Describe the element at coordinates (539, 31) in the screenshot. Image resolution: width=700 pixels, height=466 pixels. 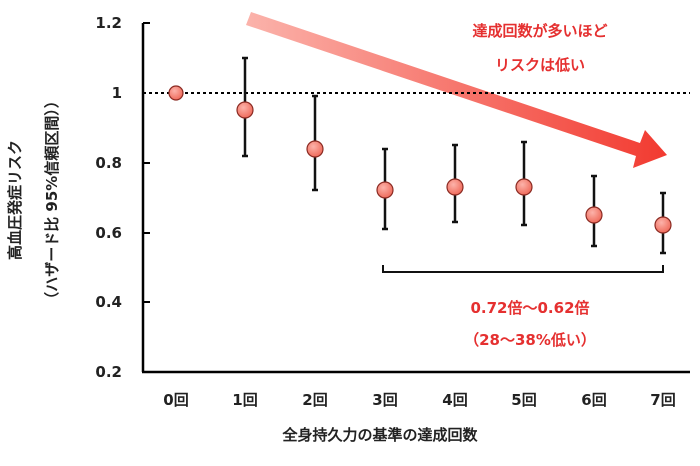
I see `annotation-line1: 達成回数が多いほど` at that location.